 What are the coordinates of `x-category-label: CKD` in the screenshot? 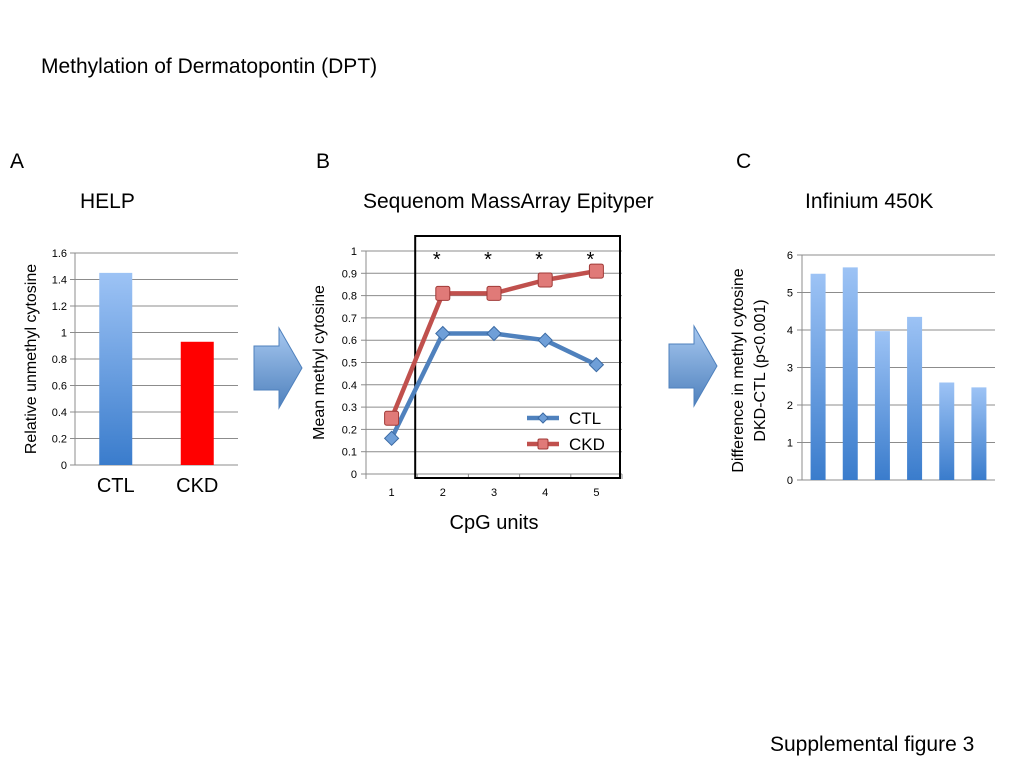 It's located at (197, 486).